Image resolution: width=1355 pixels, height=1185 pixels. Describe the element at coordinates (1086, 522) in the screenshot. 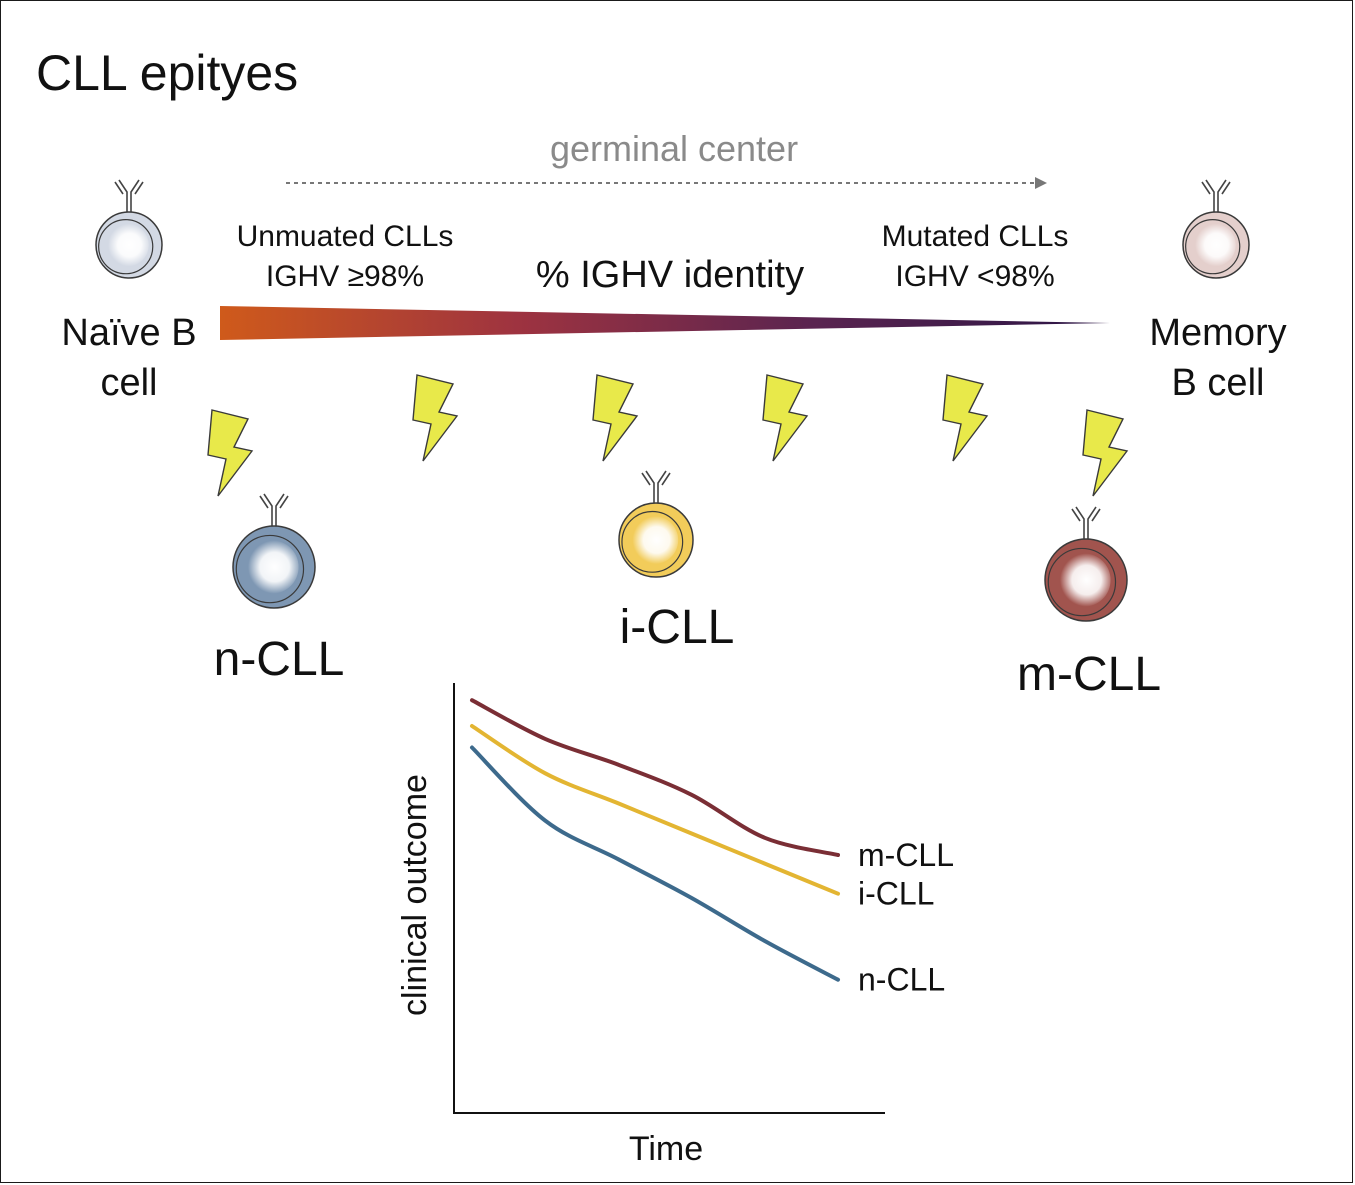

I see `m-cll-cell-antibody` at that location.